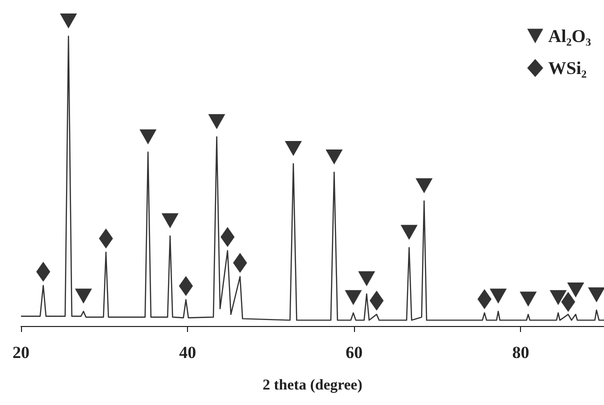 This screenshot has height=405, width=604. What do you see at coordinates (21, 352) in the screenshot?
I see `x-tick-label: 20` at bounding box center [21, 352].